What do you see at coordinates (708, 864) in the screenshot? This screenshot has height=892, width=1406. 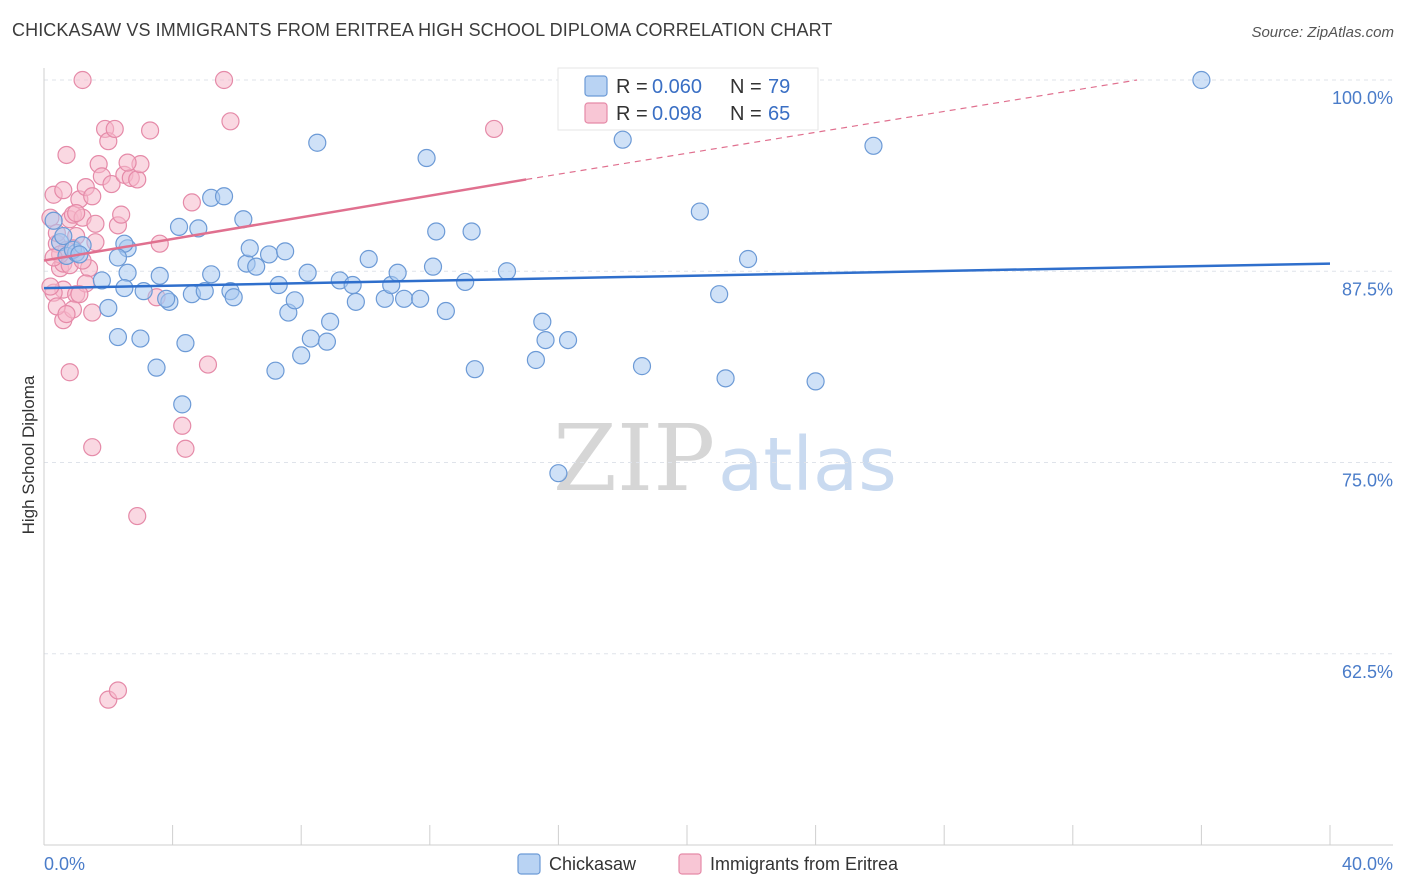 I see `bottom-legend: Chickasaw Immigrants from Eritrea` at bounding box center [708, 864].